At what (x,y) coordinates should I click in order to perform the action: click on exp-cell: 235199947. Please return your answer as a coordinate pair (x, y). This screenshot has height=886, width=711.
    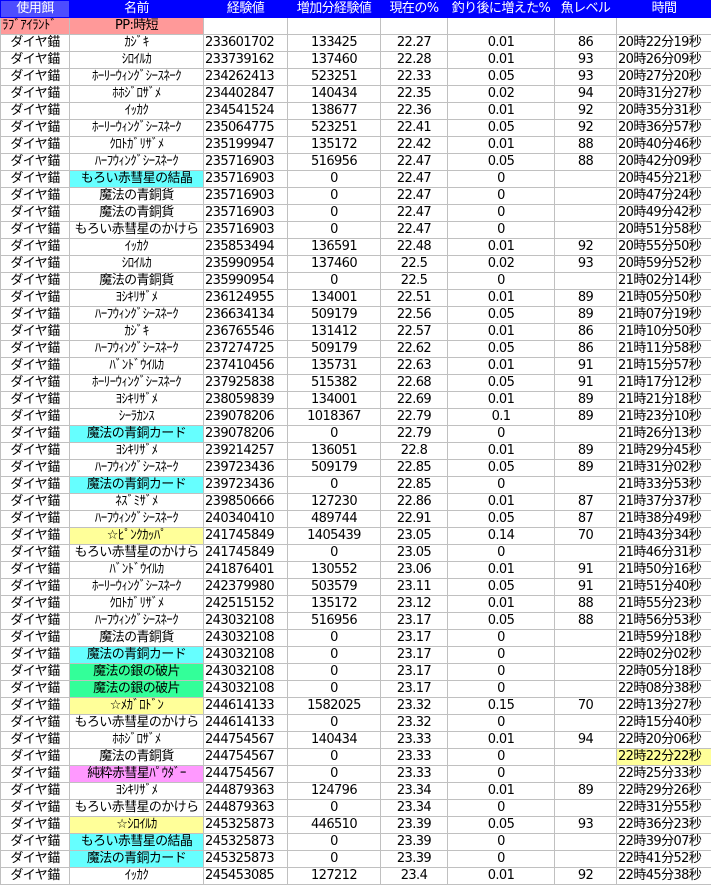
    Looking at the image, I should click on (245, 145).